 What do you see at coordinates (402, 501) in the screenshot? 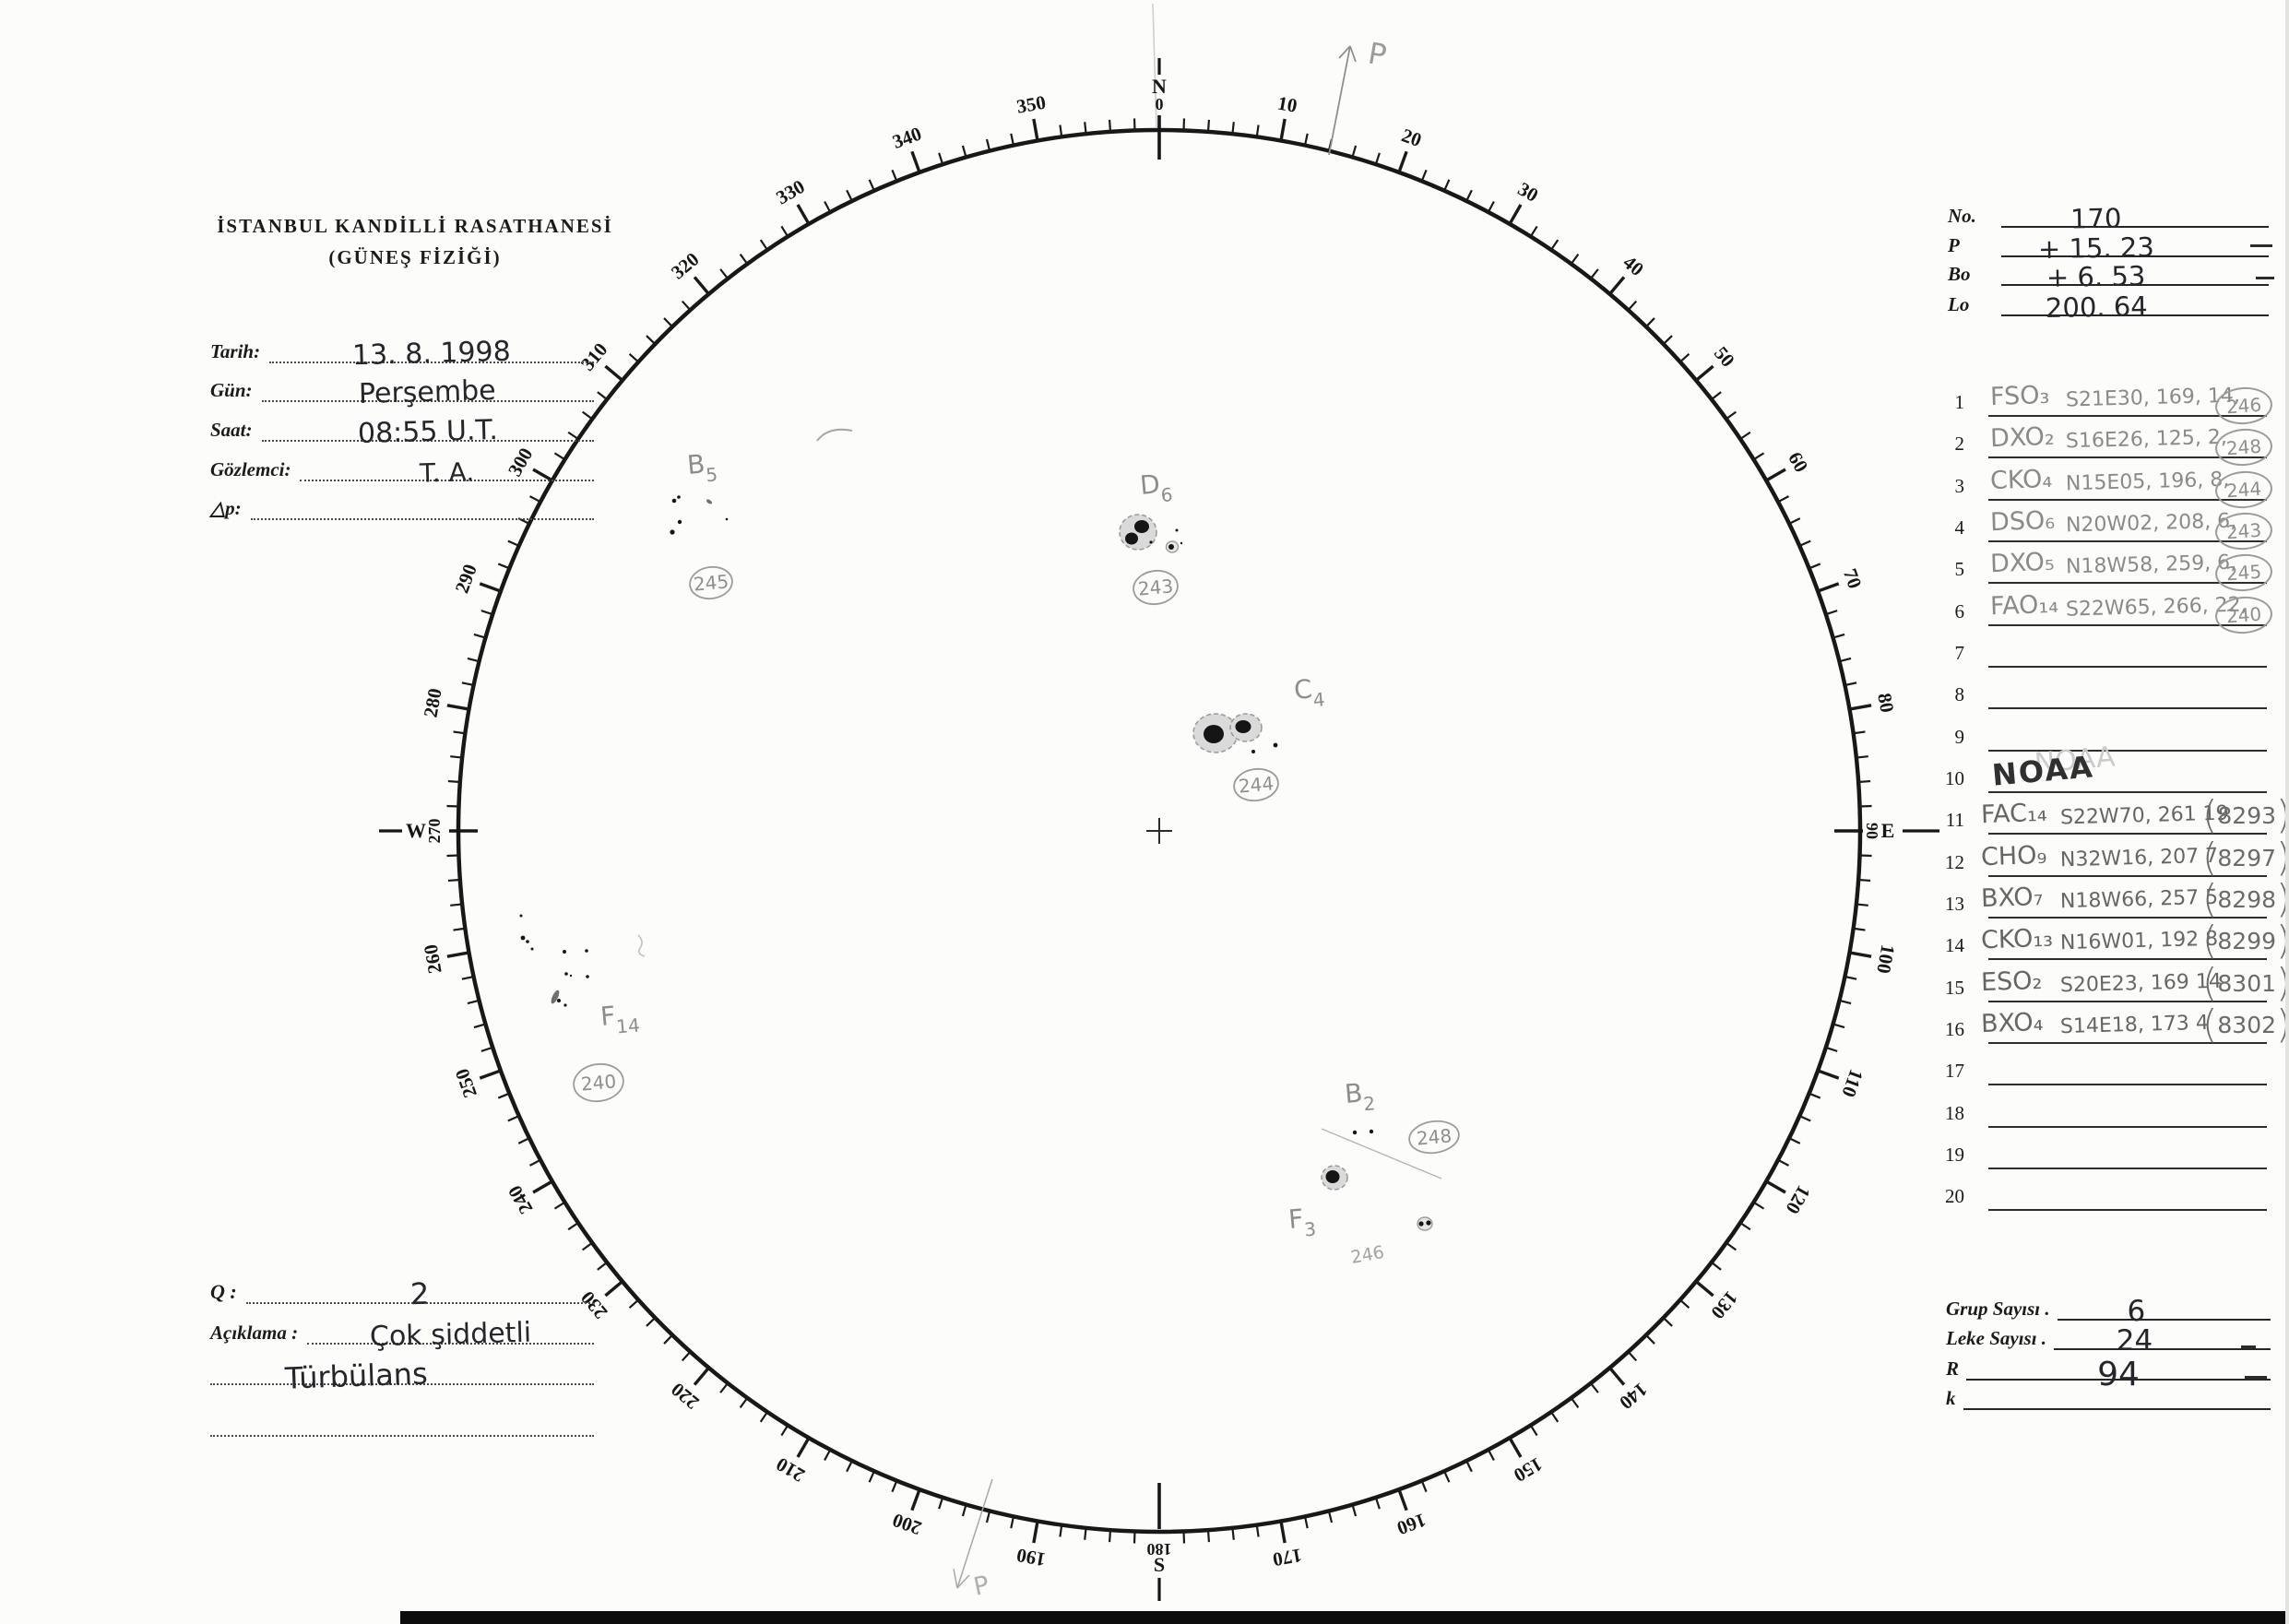
I see `field-delta-p: △p:` at bounding box center [402, 501].